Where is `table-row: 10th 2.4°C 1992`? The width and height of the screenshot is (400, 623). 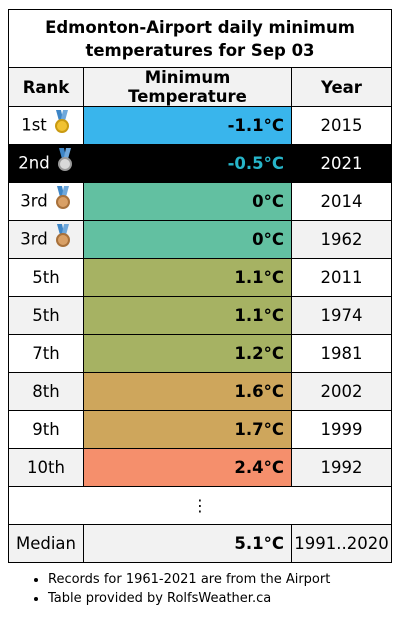 table-row: 10th 2.4°C 1992 is located at coordinates (200, 467).